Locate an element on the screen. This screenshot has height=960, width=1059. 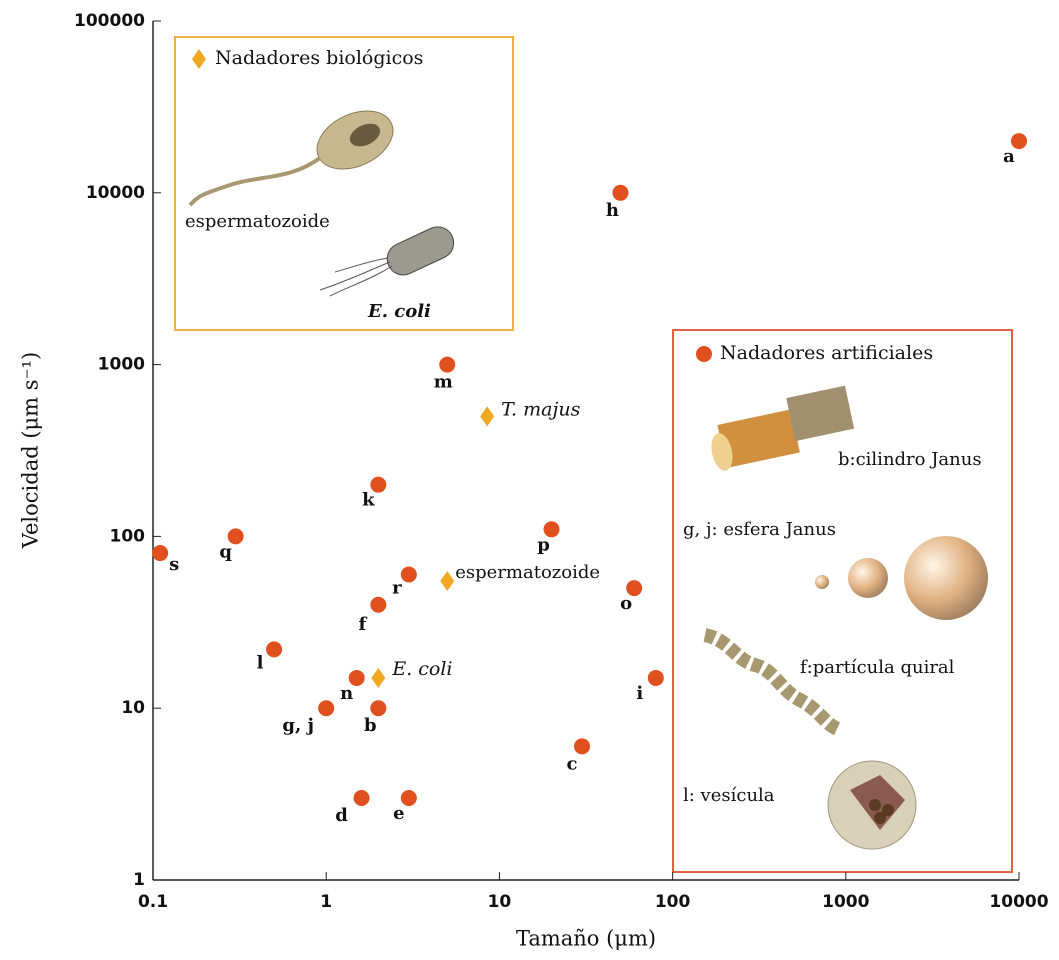
vesicle-illustration is located at coordinates (872, 805).